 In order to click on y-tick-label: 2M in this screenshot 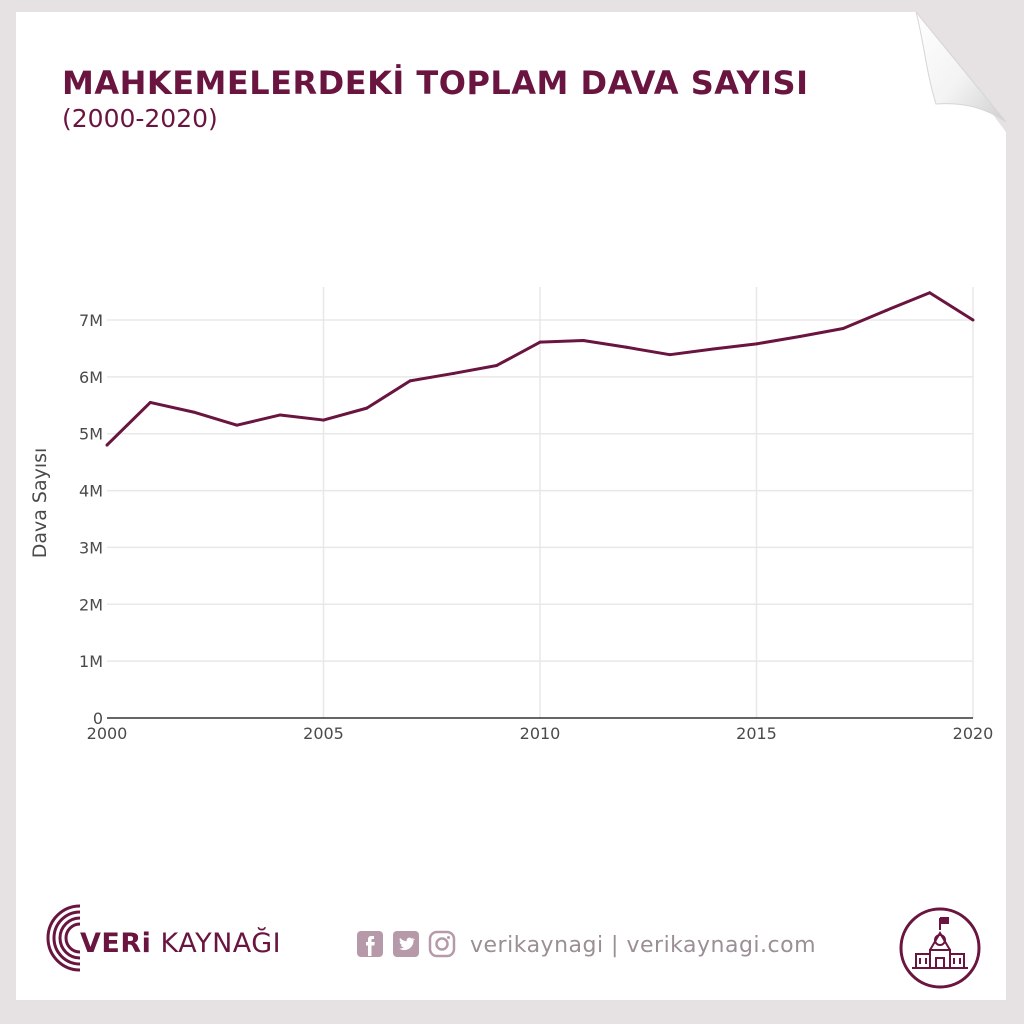, I will do `click(91, 604)`.